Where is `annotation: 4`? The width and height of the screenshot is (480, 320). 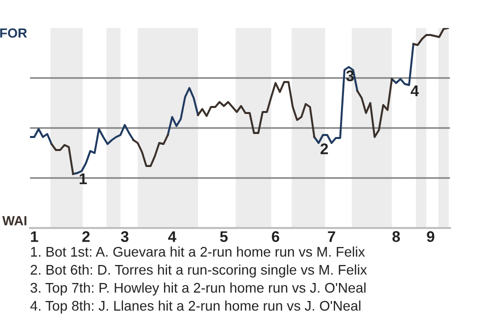
annotation: 4 is located at coordinates (414, 91).